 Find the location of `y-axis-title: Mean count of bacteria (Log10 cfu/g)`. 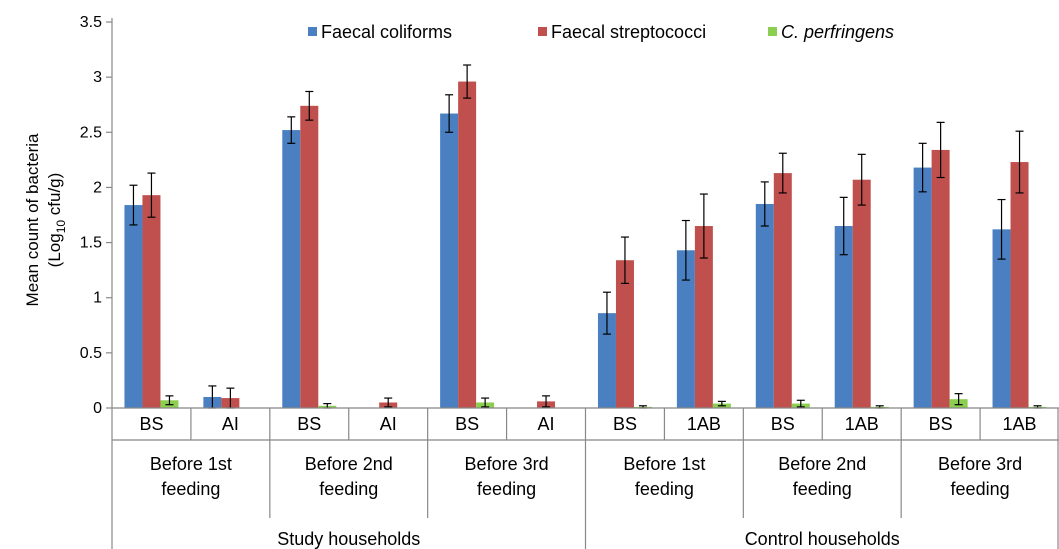

y-axis-title: Mean count of bacteria (Log10 cfu/g) is located at coordinates (45, 219).